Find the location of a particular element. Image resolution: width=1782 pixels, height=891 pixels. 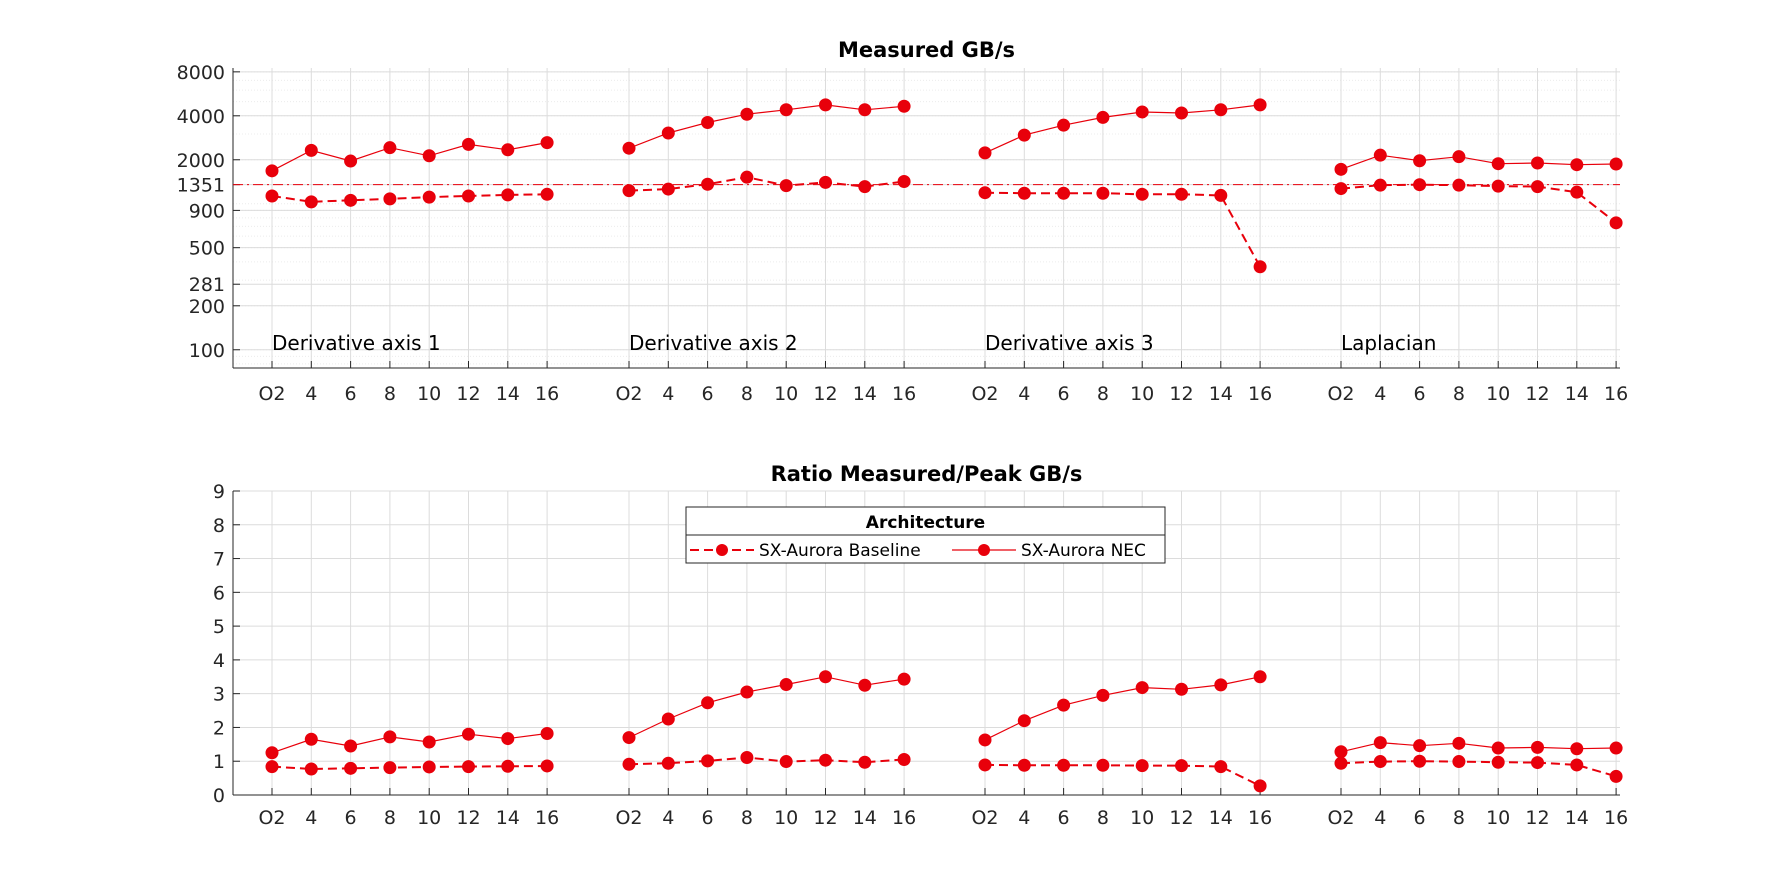

y-tick-label: 2000 is located at coordinates (201, 161).